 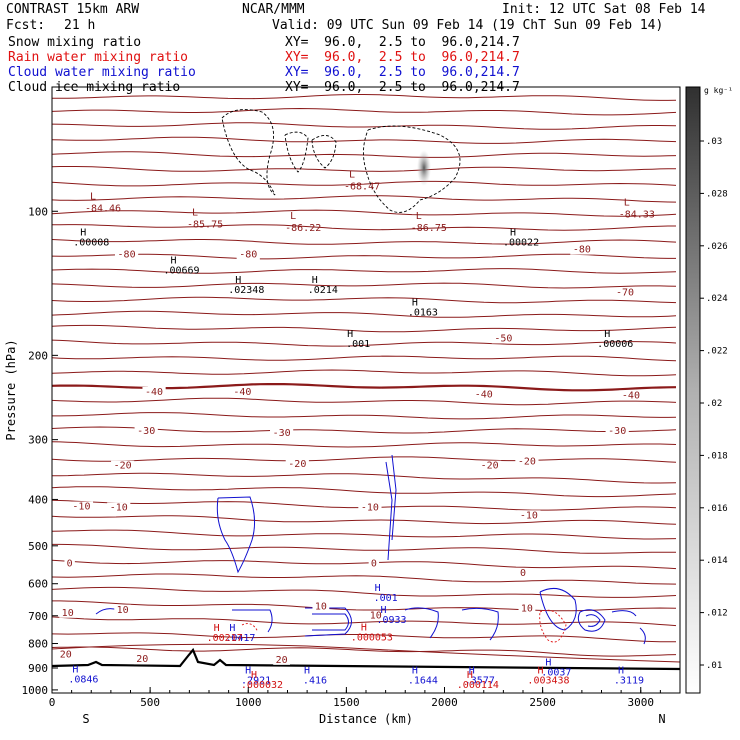 I want to click on snow-high-value: .00006, so click(x=615, y=344).